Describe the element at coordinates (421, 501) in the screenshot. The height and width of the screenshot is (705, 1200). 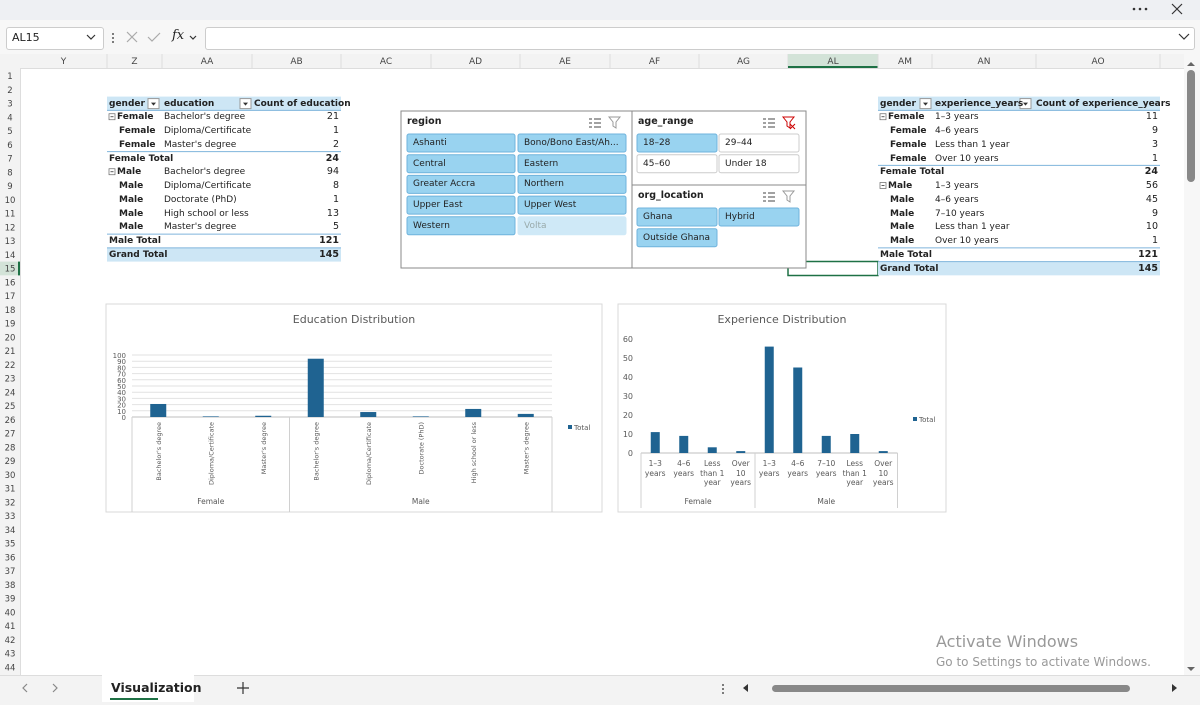
I see `group-label: Male` at that location.